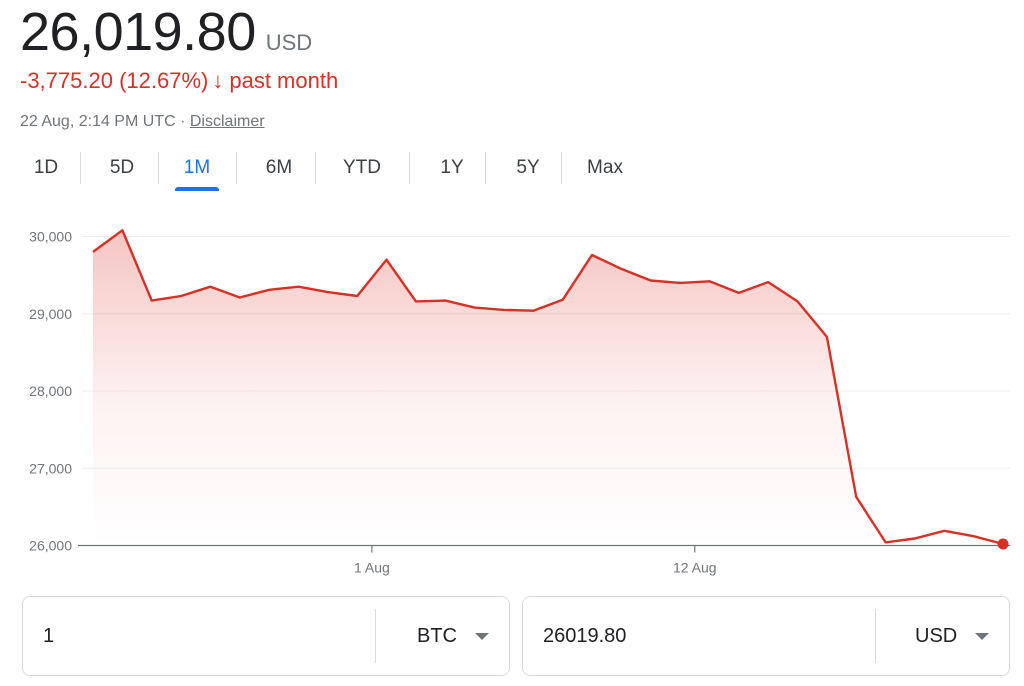  I want to click on price-header: 26,019.80 USD, so click(166, 32).